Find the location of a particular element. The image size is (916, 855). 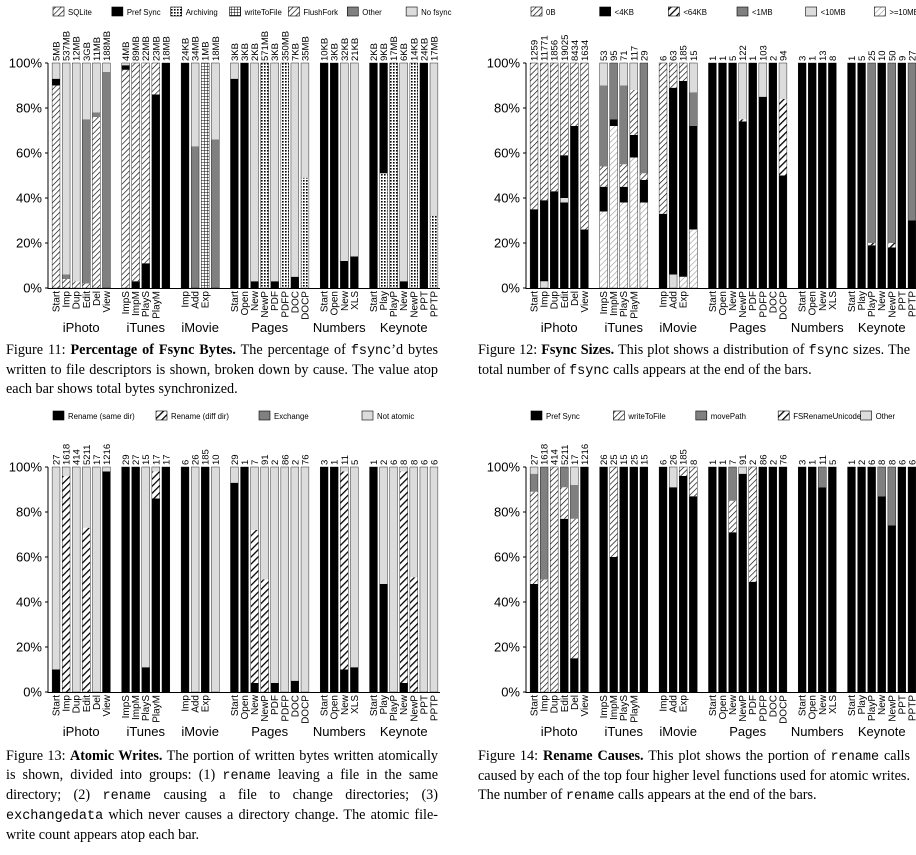

fig12-bar-value-label: 1 is located at coordinates (753, 58).